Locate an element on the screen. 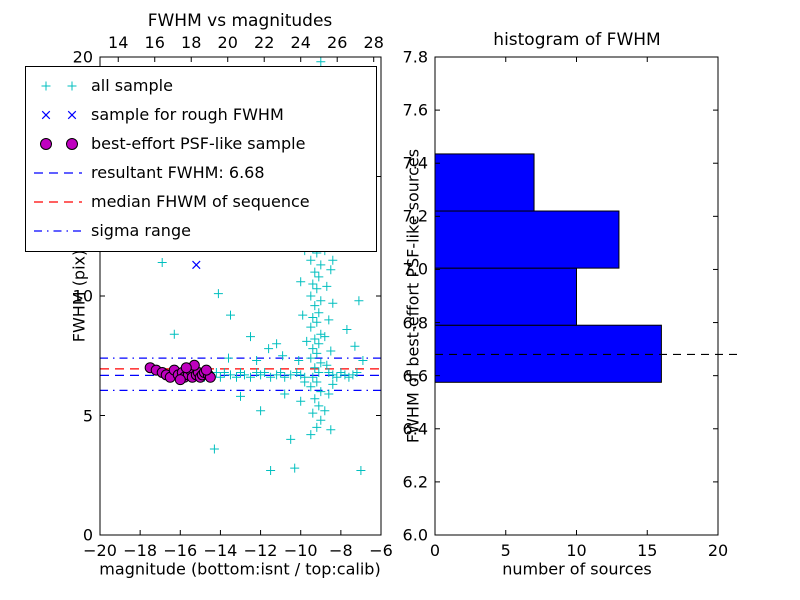 The height and width of the screenshot is (600, 800). legend-item: sigma range is located at coordinates (204, 230).